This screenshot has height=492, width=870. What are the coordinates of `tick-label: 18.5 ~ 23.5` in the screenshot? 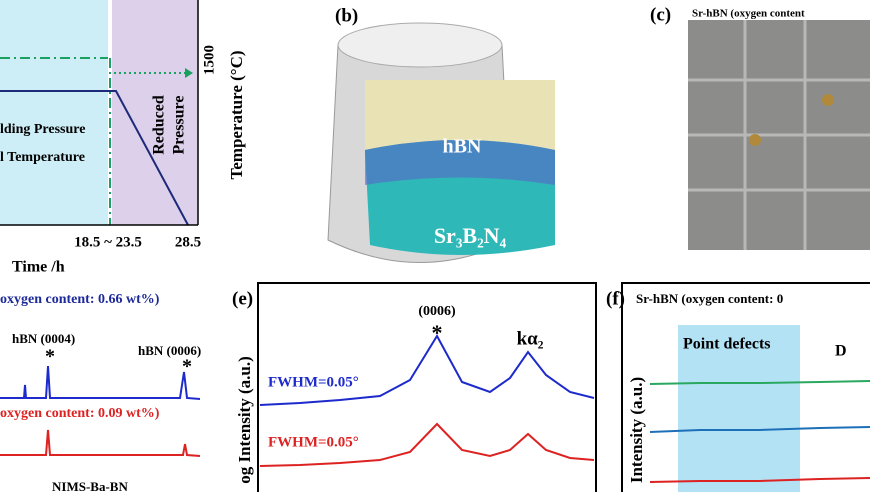 It's located at (108, 242).